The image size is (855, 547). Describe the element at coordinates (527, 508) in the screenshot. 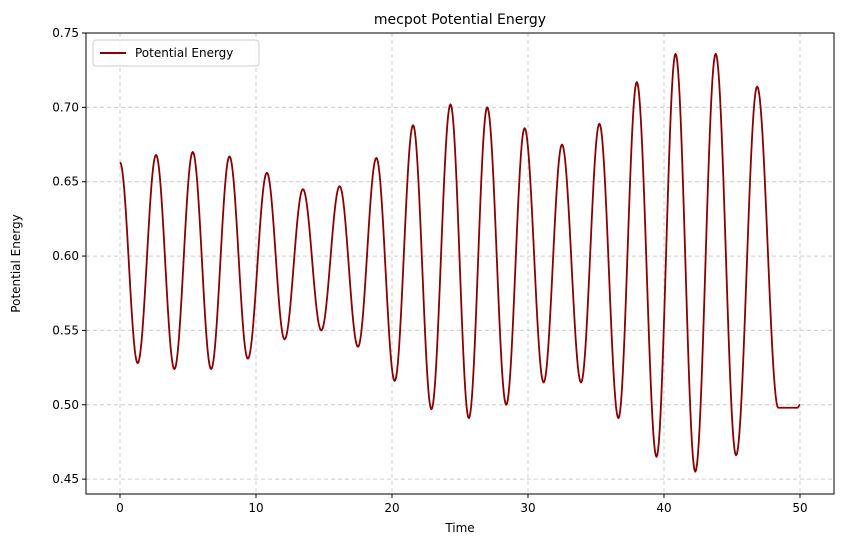

I see `x-tick-label: 30` at that location.